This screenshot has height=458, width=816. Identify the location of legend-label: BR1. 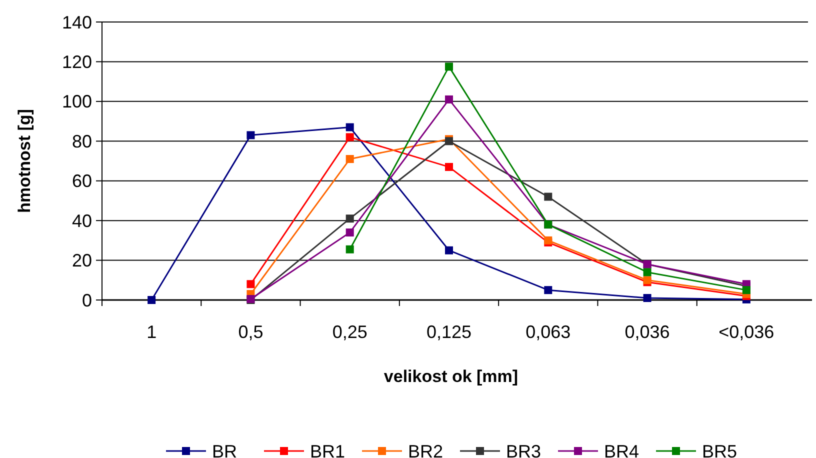
(328, 449).